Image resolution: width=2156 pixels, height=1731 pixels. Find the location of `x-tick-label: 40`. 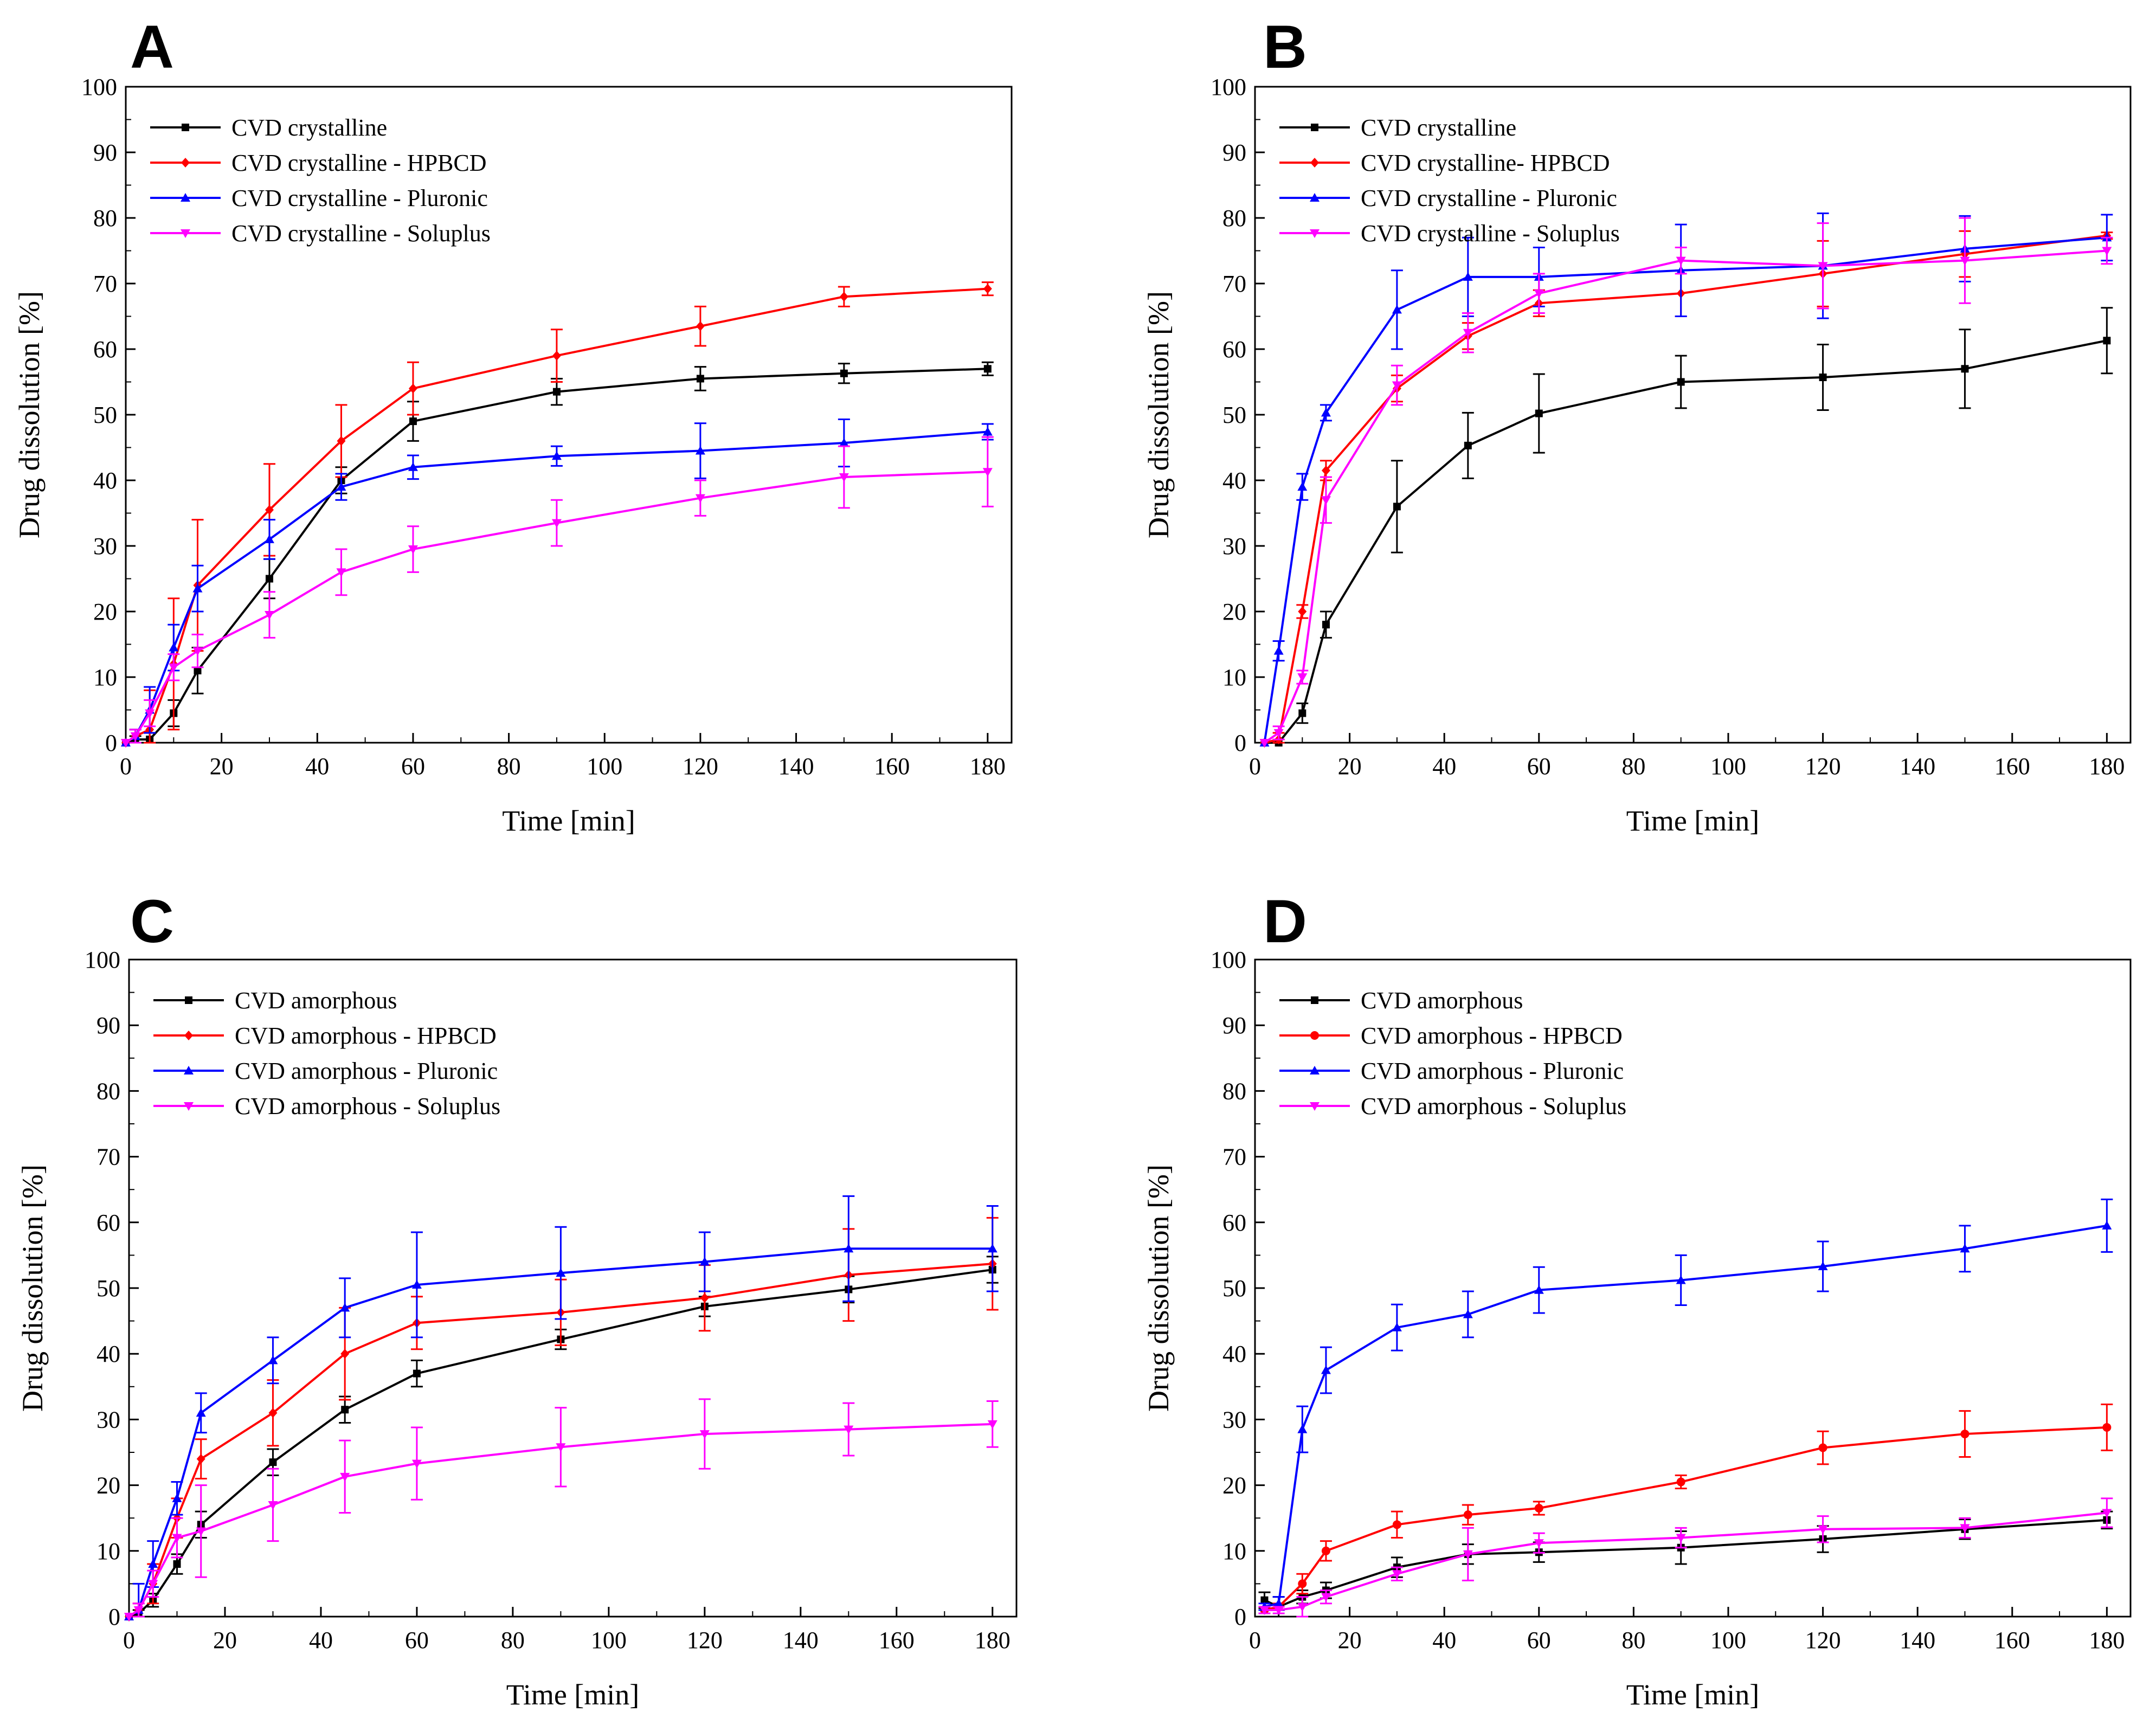

x-tick-label: 40 is located at coordinates (1444, 766).